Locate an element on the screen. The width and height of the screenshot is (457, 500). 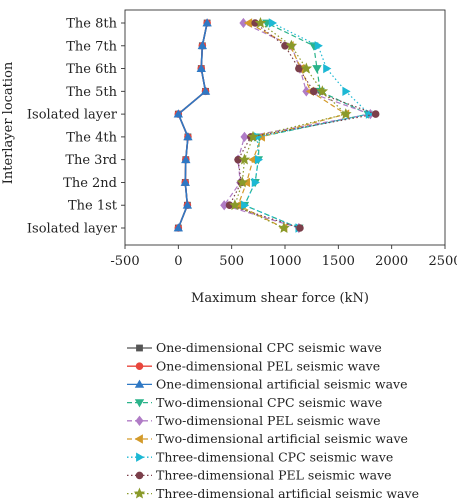
legend-item: One-dimensional PEL seismic wave is located at coordinates (253, 365).